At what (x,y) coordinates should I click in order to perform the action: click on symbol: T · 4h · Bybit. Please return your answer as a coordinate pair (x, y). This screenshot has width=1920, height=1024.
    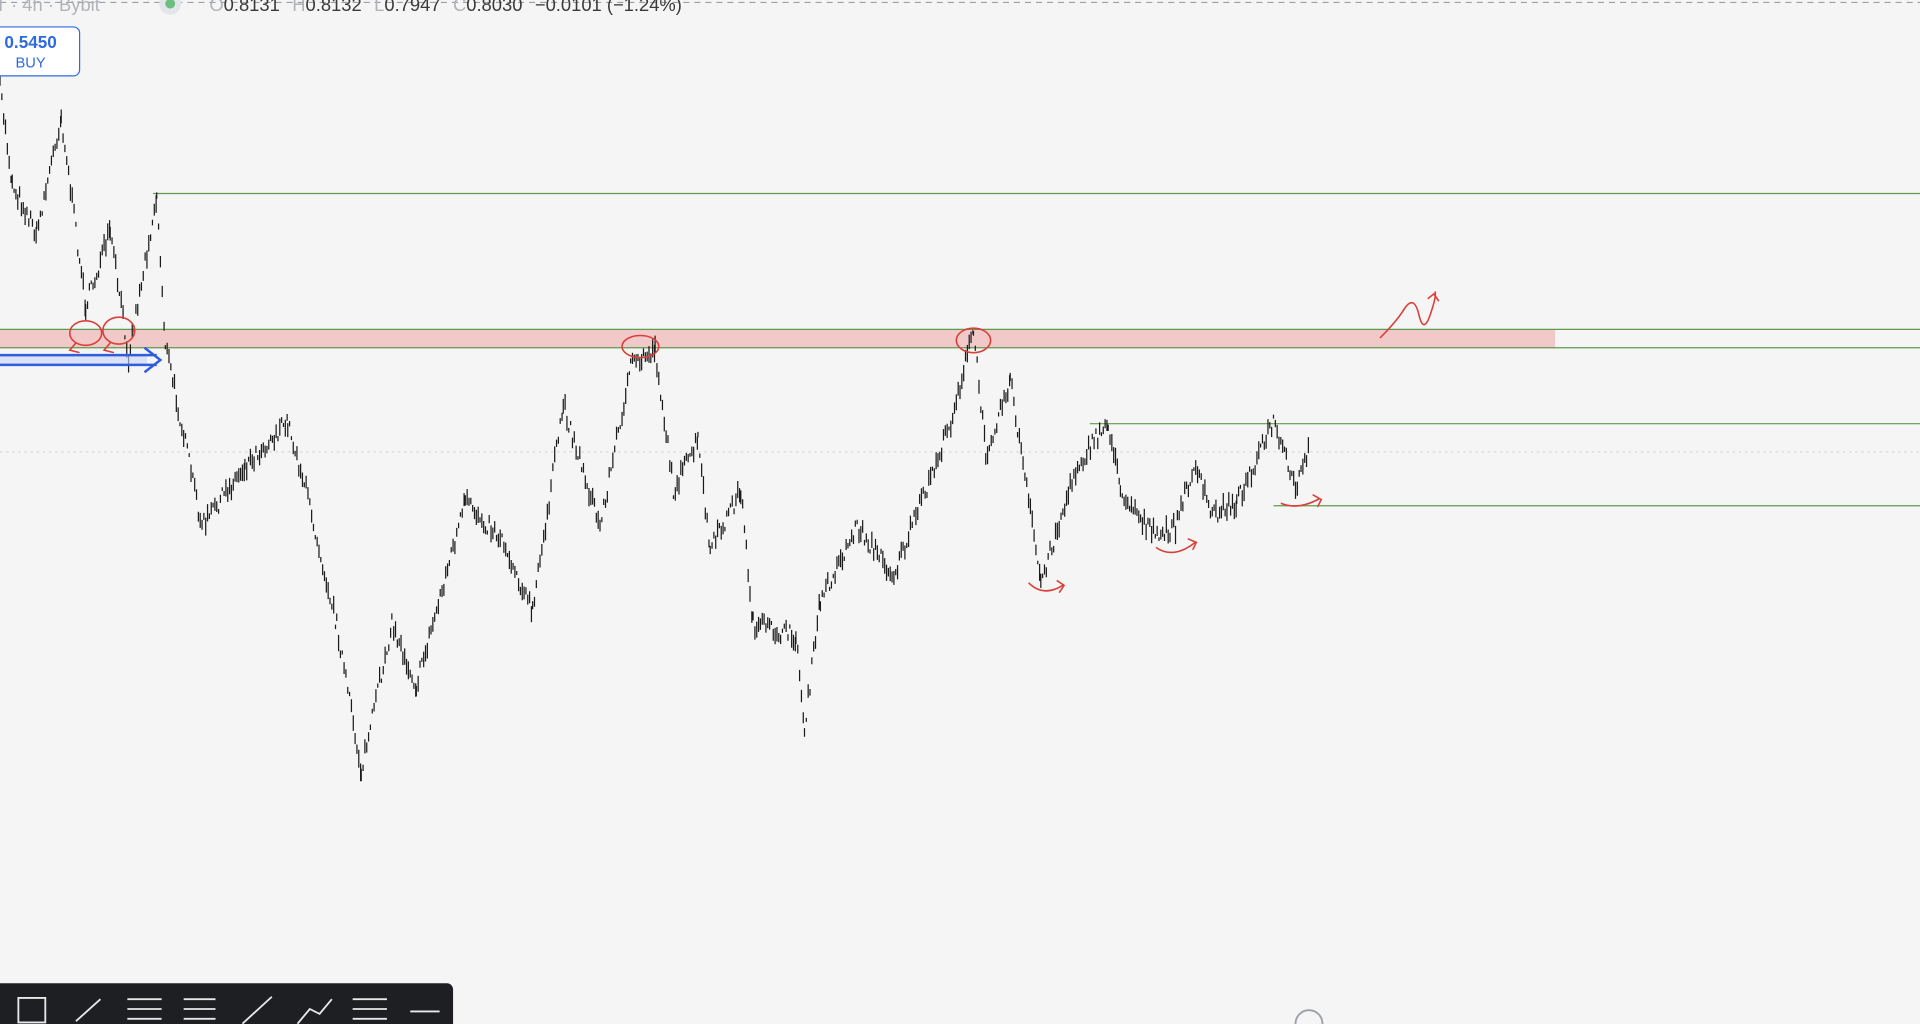
    Looking at the image, I should click on (50, 7).